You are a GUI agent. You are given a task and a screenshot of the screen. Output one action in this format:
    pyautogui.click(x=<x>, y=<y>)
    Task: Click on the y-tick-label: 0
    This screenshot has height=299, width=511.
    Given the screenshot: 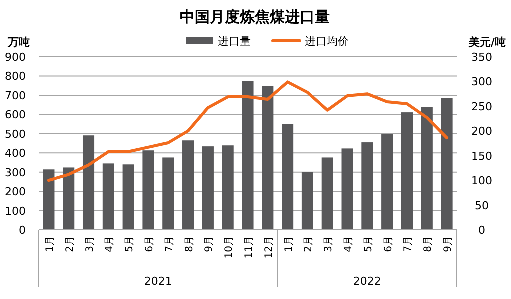 What is the action you would take?
    pyautogui.click(x=22, y=230)
    